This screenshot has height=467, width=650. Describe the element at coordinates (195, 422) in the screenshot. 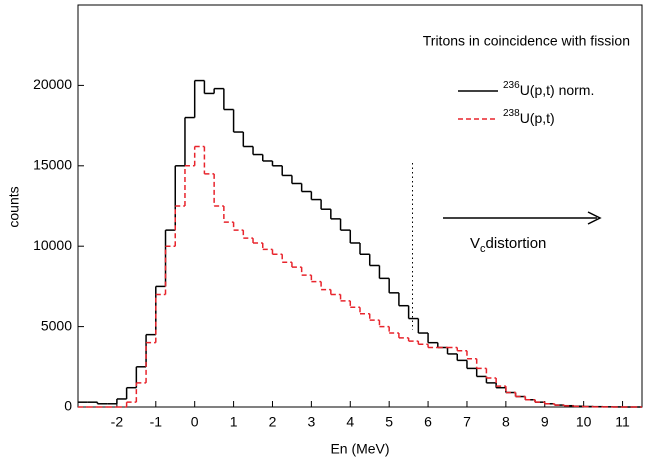

I see `x-tick-label: 0` at that location.